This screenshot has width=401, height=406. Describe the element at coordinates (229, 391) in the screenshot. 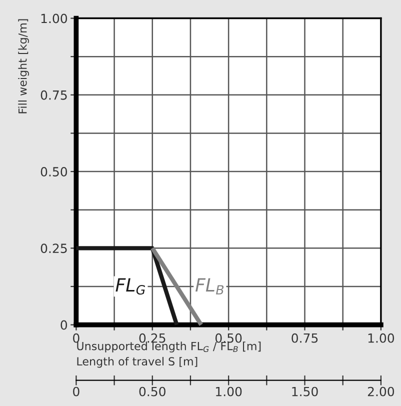

I see `x2-tick-label: 1.00` at that location.